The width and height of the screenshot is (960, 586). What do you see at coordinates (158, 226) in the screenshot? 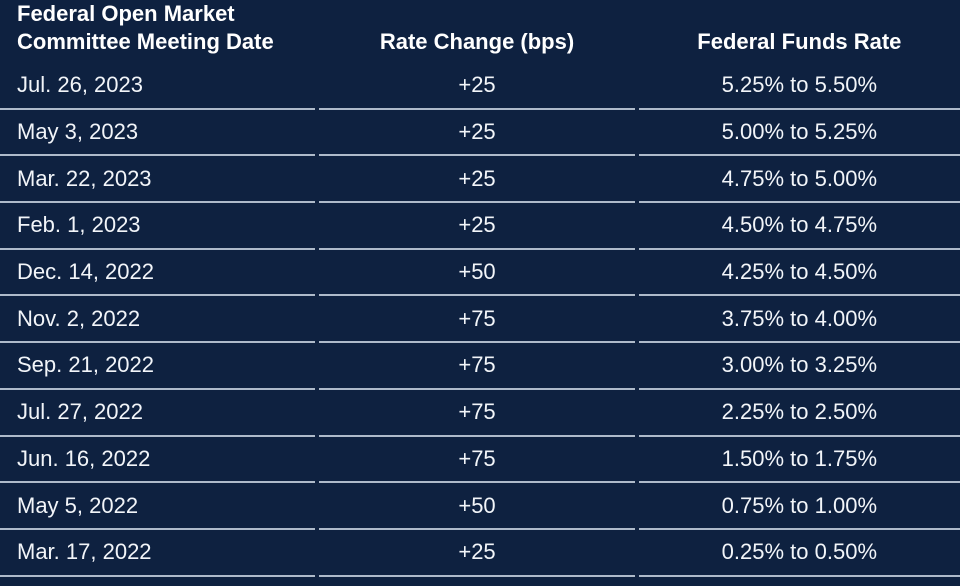
I see `meeting-date-cell: Feb. 1, 2023` at bounding box center [158, 226].